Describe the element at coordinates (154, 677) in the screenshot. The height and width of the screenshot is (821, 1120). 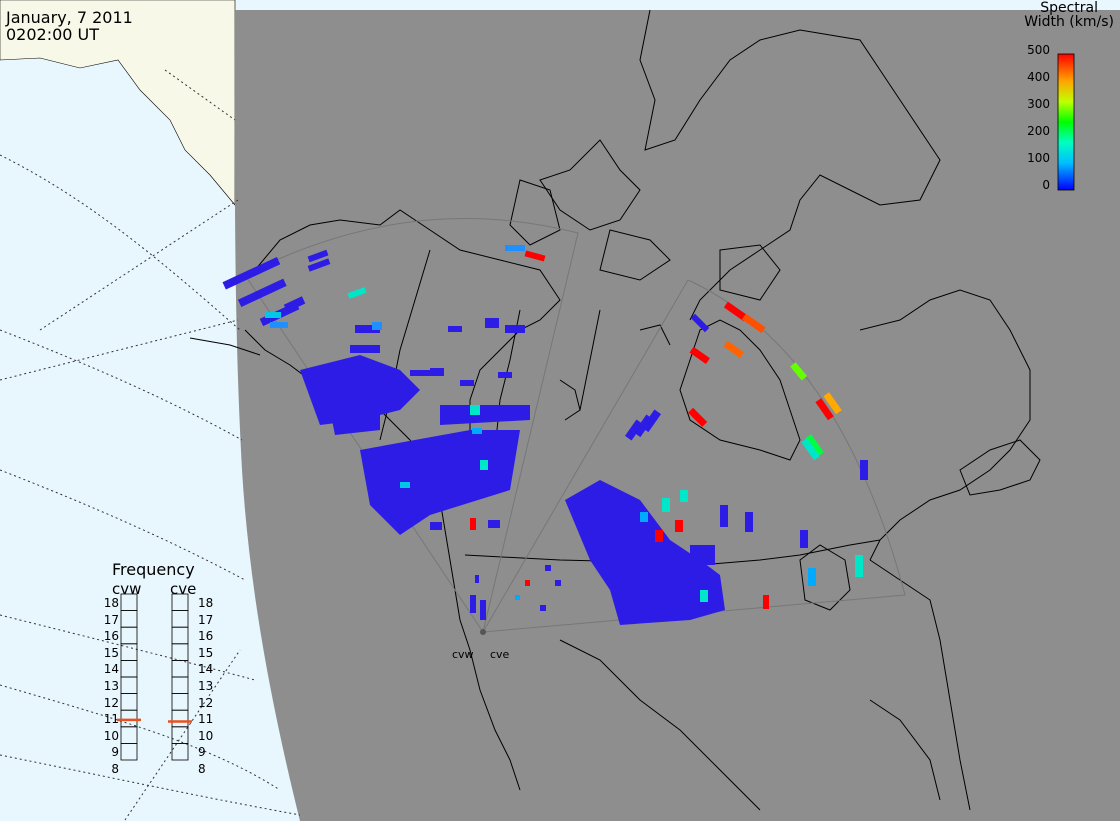
I see `frequency-boxes` at that location.